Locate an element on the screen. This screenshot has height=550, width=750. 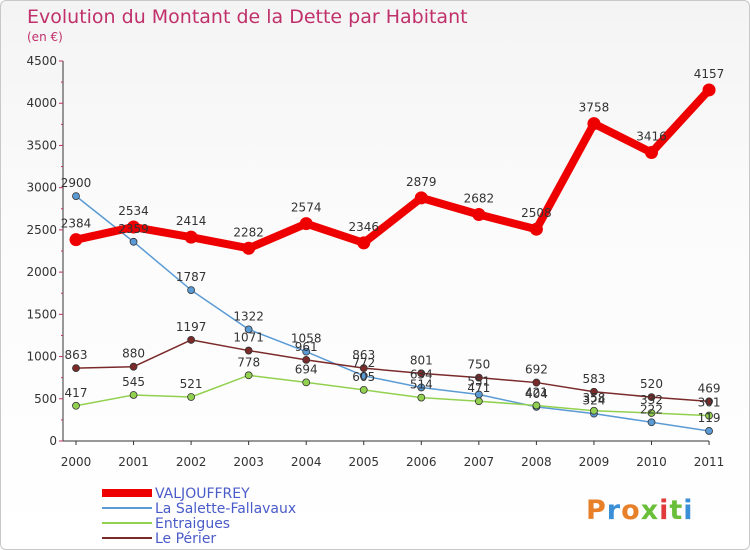
logo-letter: P is located at coordinates (596, 510).